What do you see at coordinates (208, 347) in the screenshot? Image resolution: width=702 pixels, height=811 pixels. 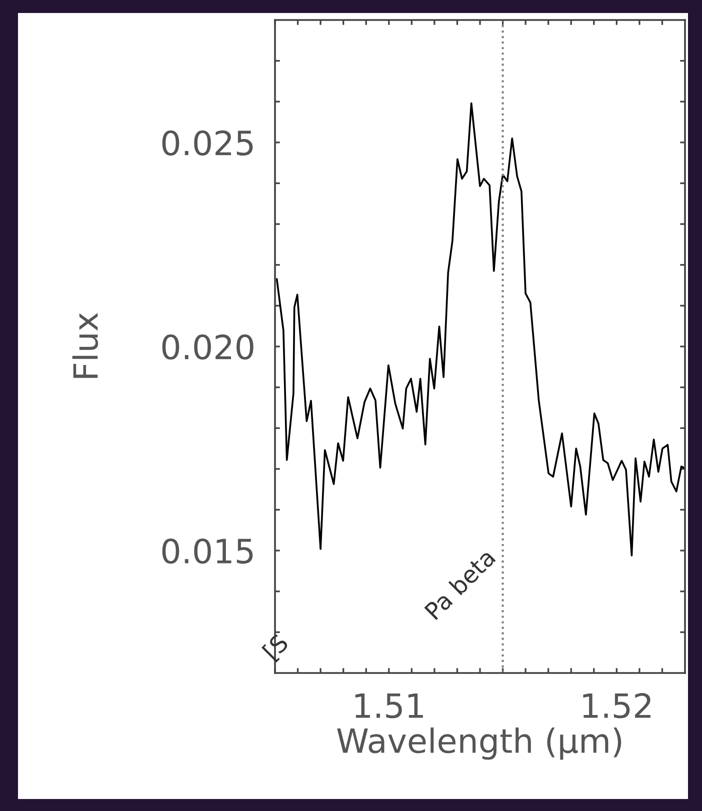 I see `y-tick-label: 0.020` at bounding box center [208, 347].